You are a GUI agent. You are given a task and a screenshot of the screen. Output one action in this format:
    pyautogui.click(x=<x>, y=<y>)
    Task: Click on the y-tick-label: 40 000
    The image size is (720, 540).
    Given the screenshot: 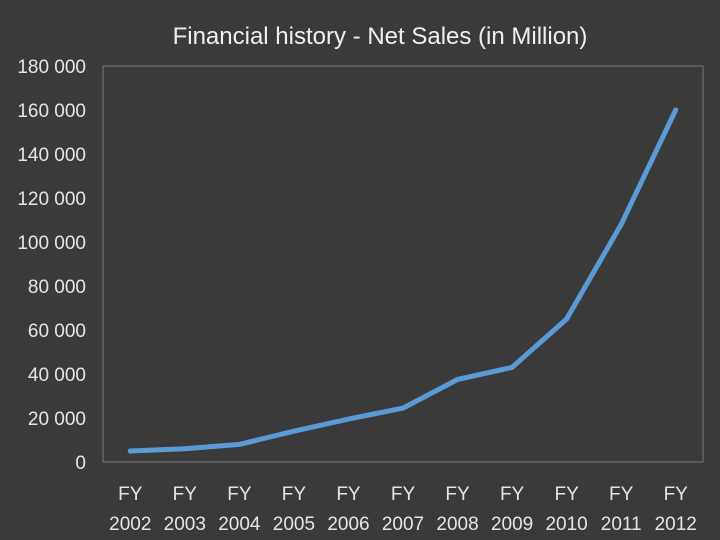 What is the action you would take?
    pyautogui.click(x=57, y=375)
    